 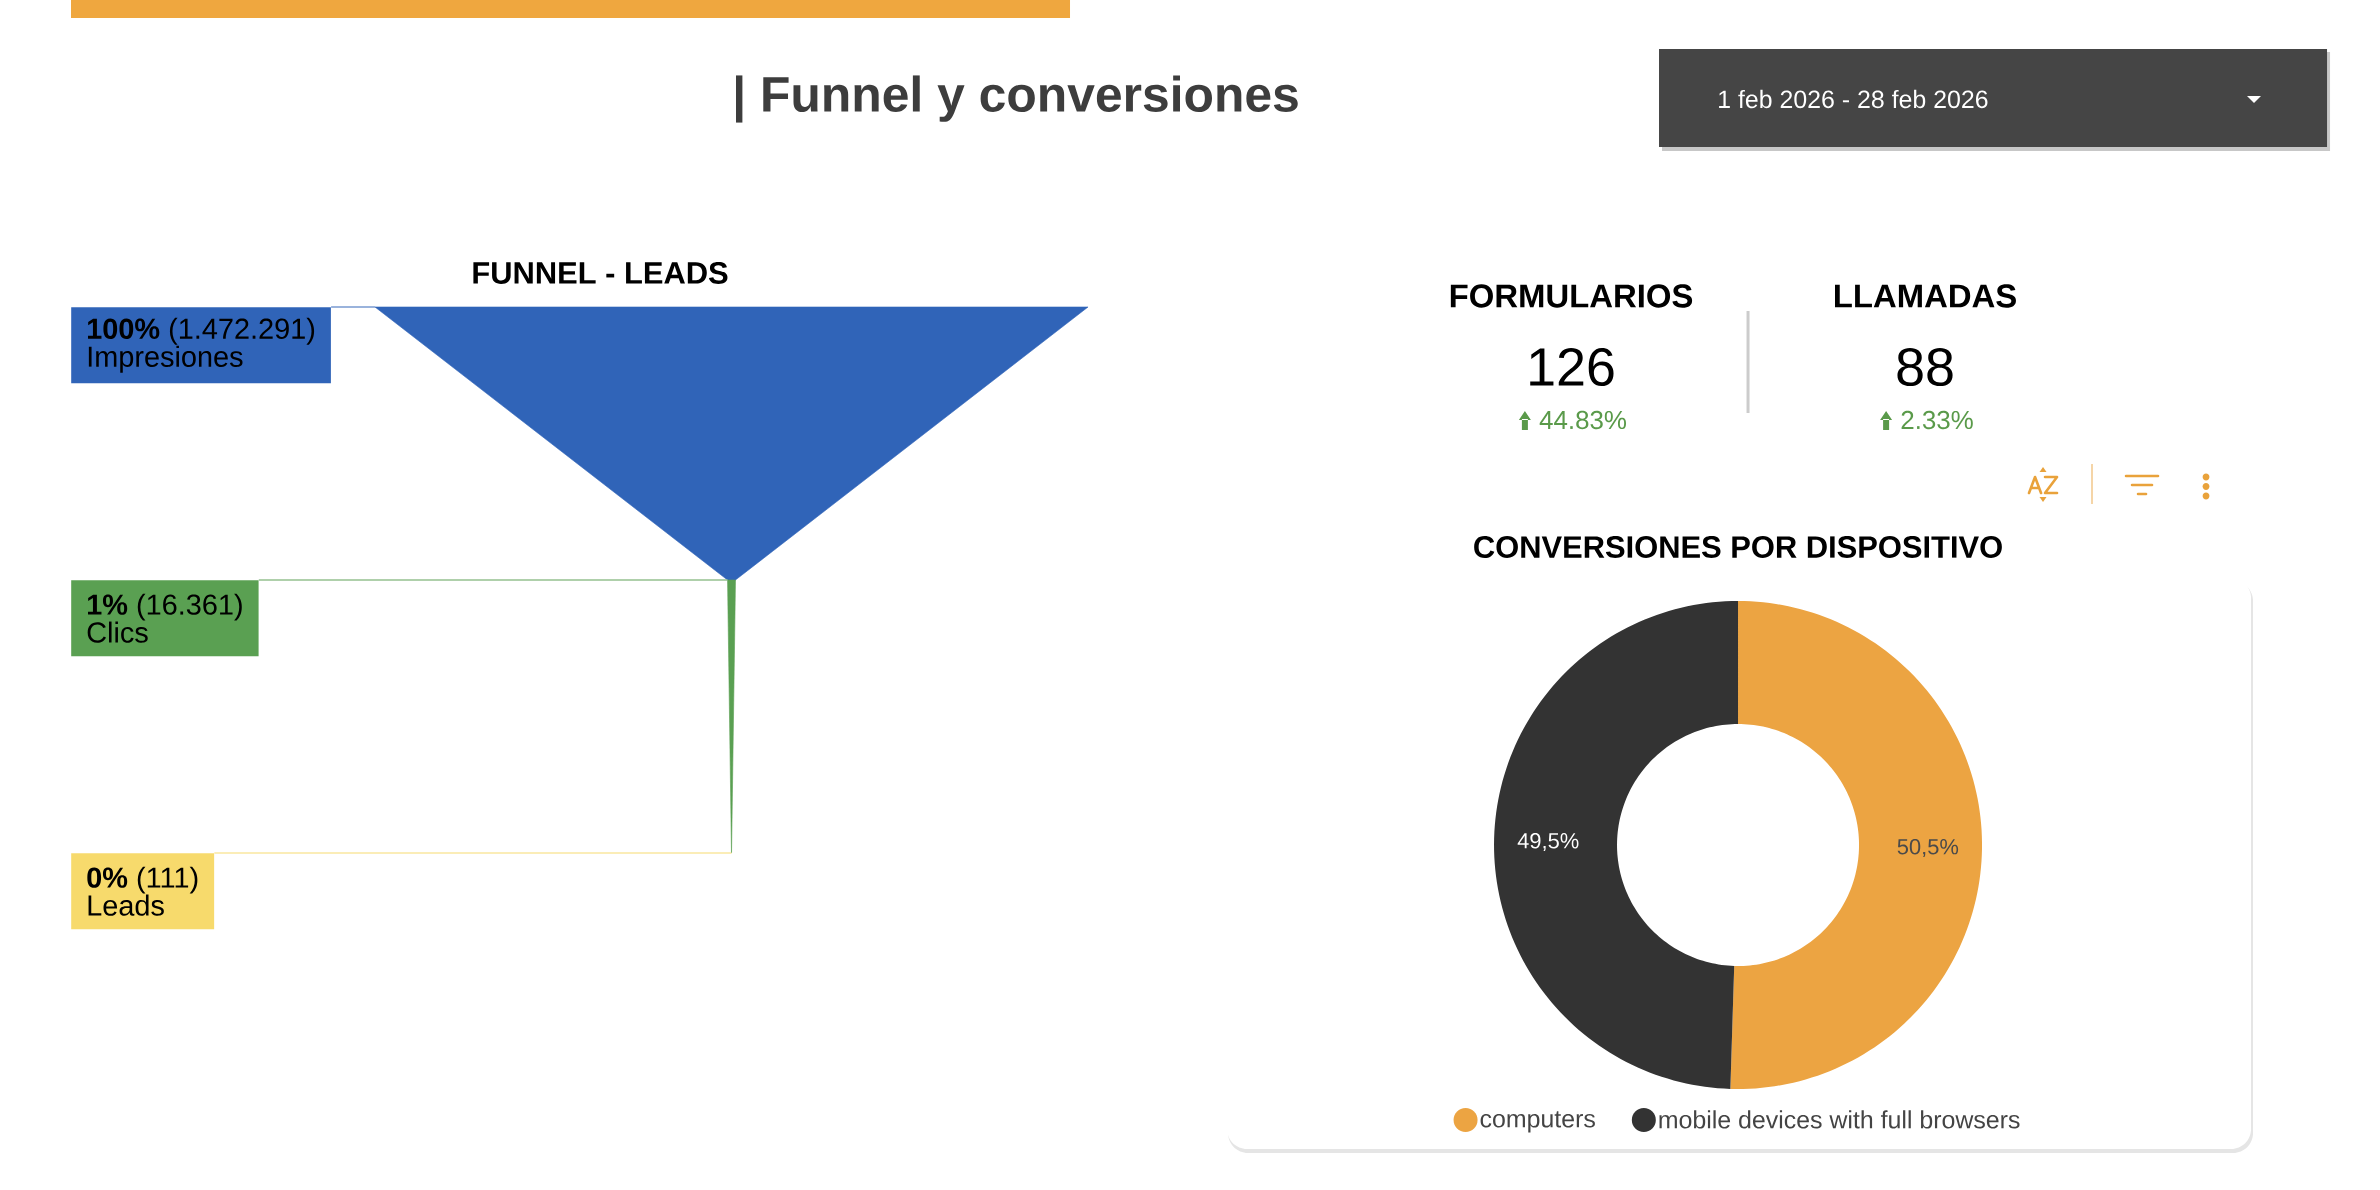 I want to click on category-label: Clics, so click(x=117, y=632).